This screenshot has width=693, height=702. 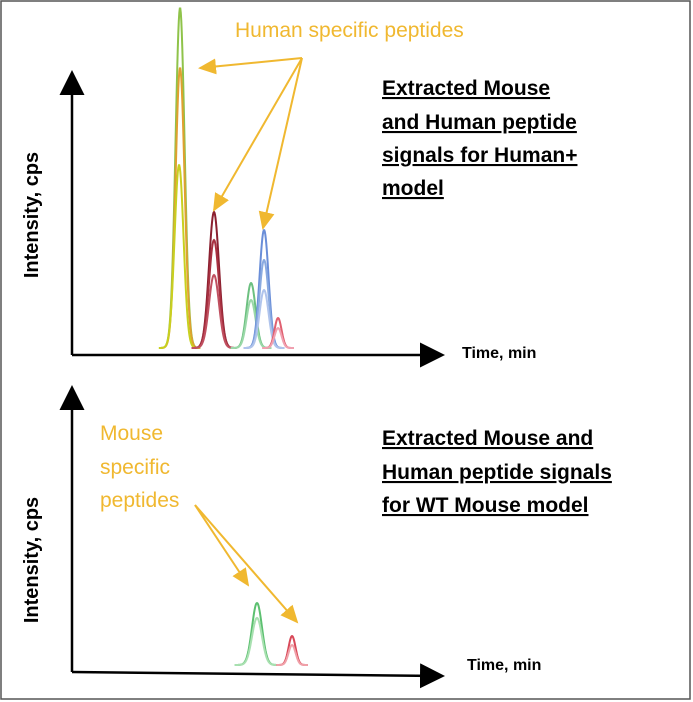 I want to click on caption: Human peptide signals, so click(x=497, y=472).